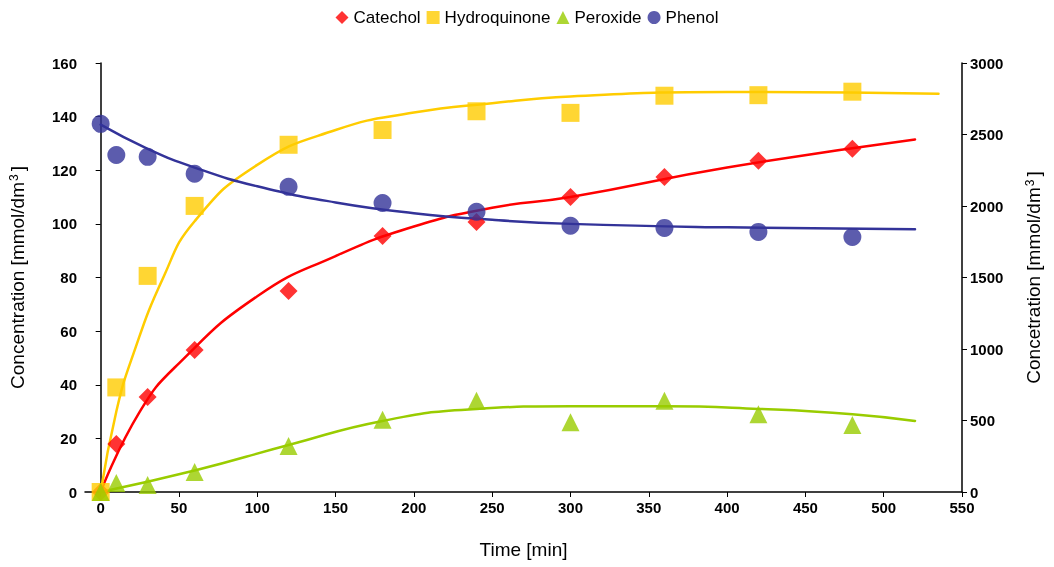 This screenshot has height=567, width=1054. Describe the element at coordinates (974, 492) in the screenshot. I see `y2-tick-label: 0` at that location.